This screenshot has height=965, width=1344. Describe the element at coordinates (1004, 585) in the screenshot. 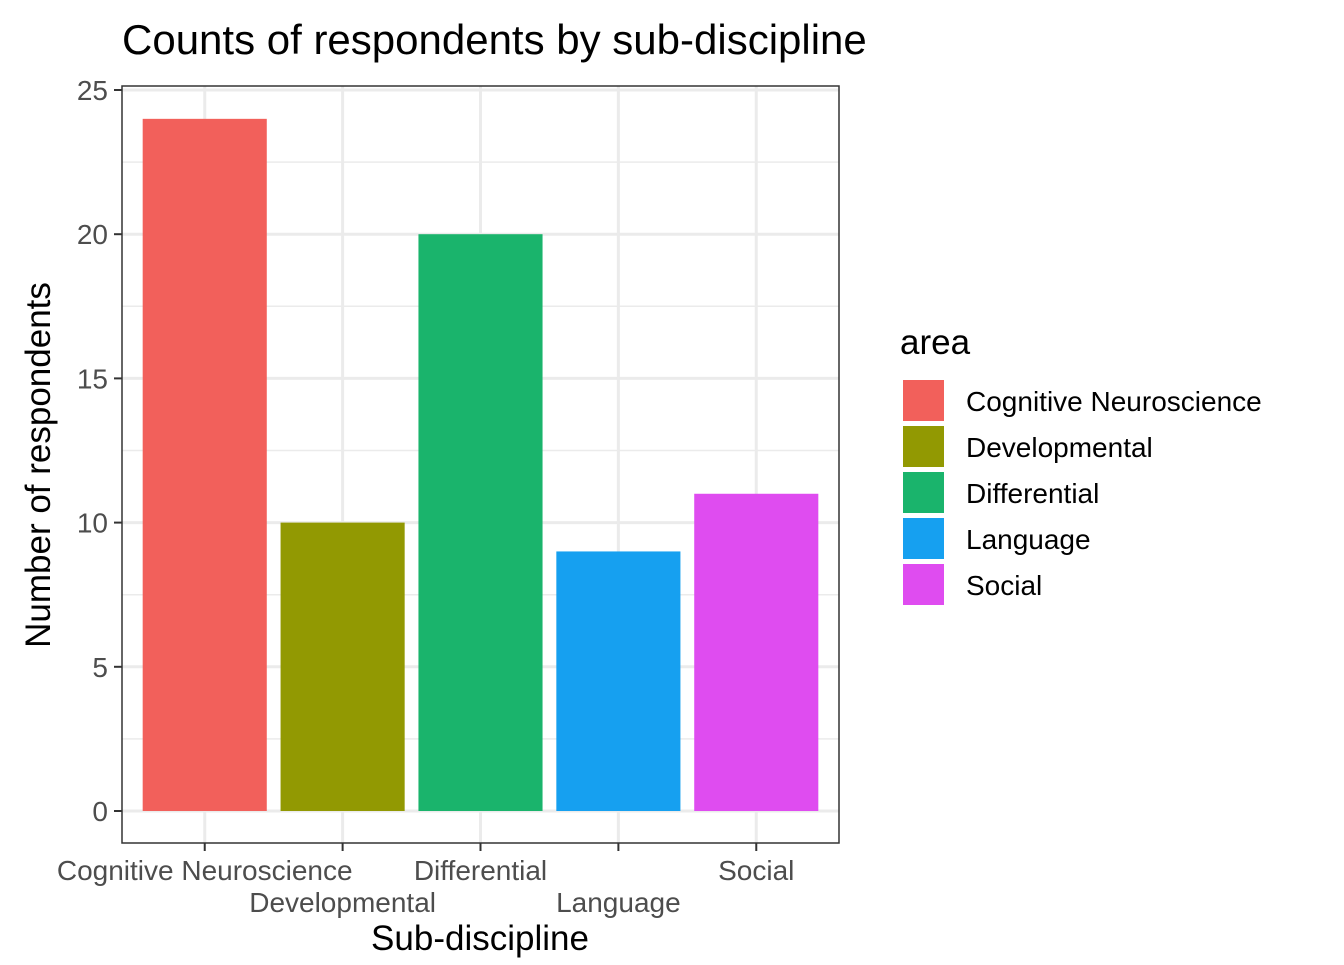

I see `legend-label: Social` at that location.